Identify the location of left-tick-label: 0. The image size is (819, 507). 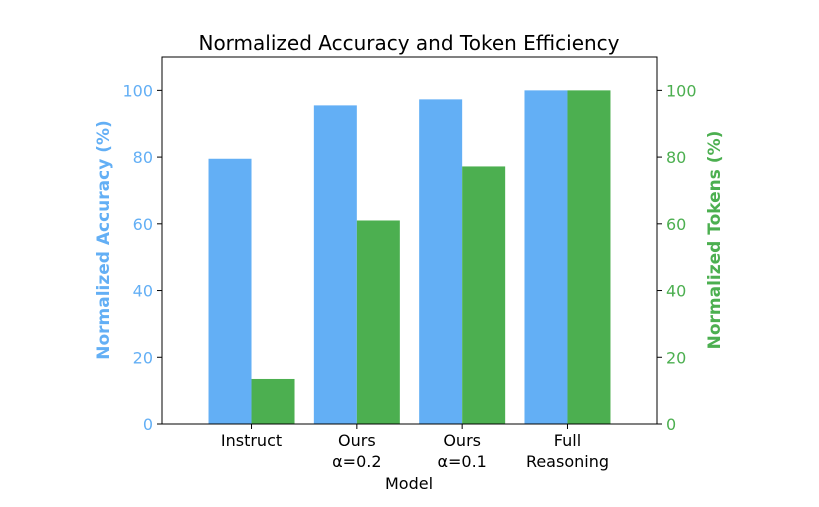
(148, 424).